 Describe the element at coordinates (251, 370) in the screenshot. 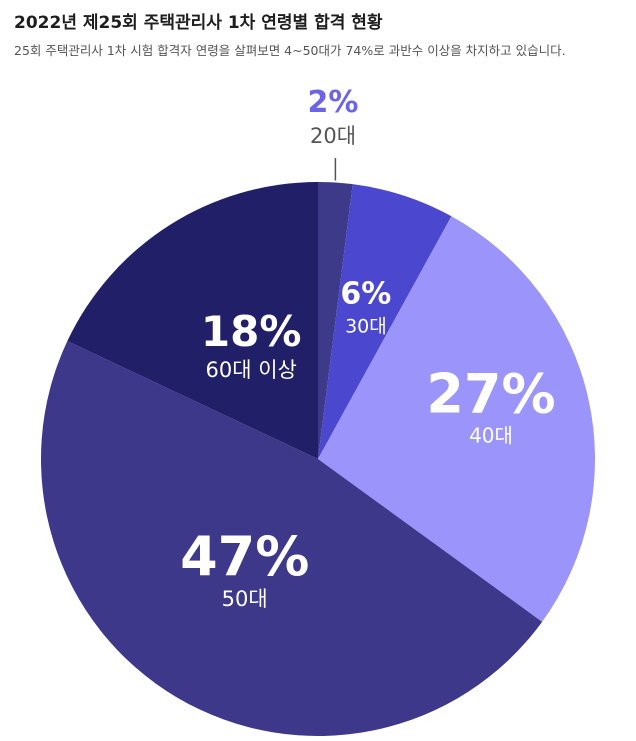

I see `slice-category-label: 60대 이상` at that location.